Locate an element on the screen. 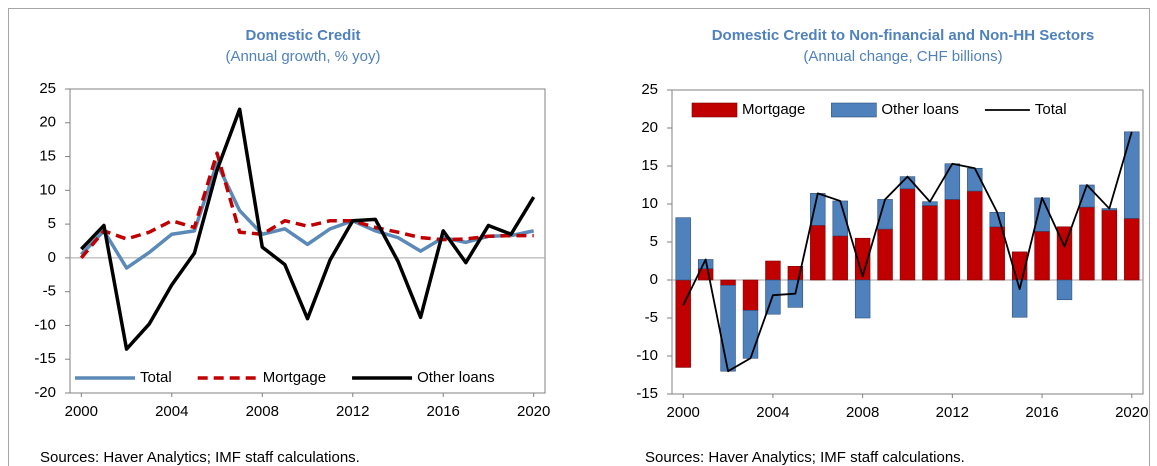  y-tick-label: -20 is located at coordinates (45, 392).